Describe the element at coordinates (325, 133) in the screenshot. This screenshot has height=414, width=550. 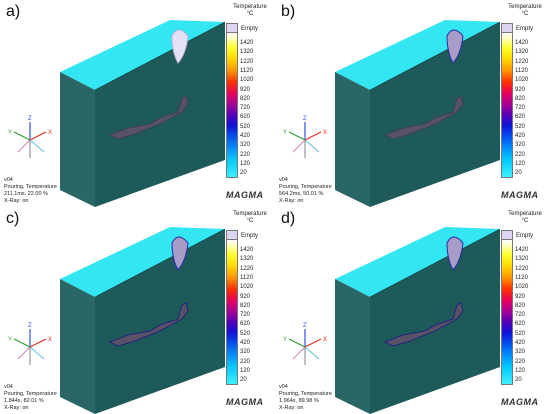
I see `axis-x-label: X` at that location.